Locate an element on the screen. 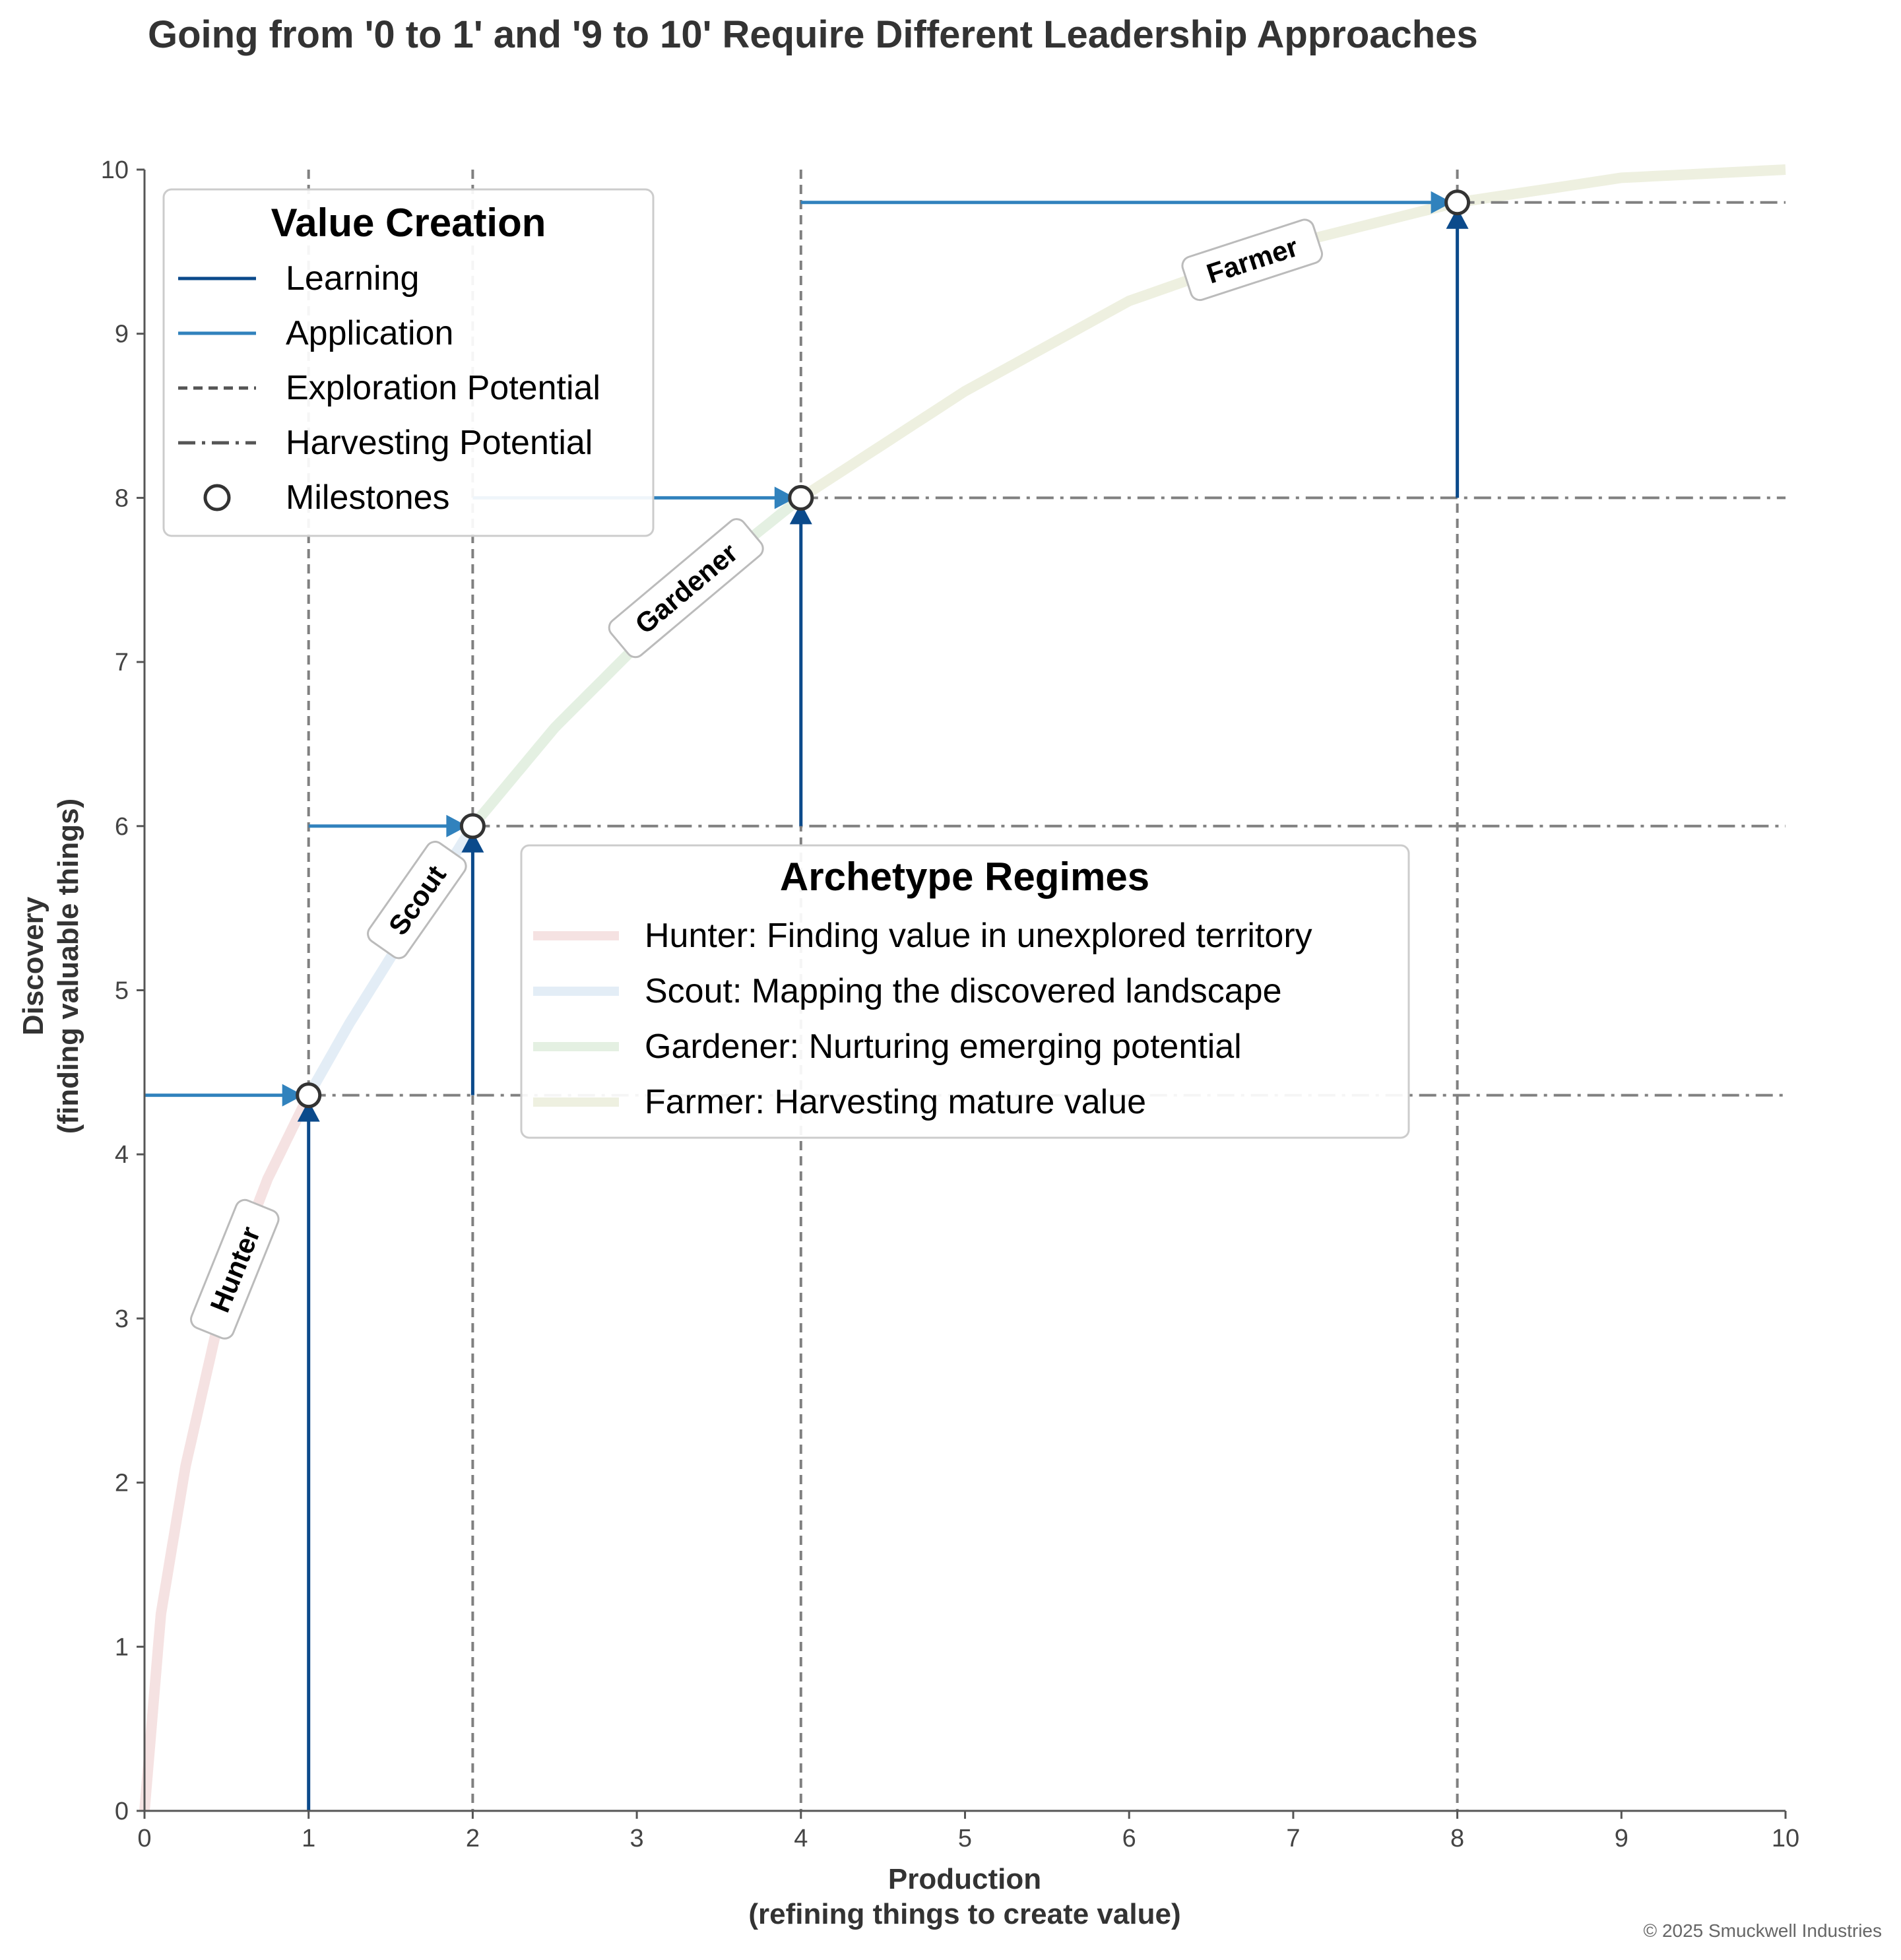 Image resolution: width=1901 pixels, height=1960 pixels. x-tick-label-10: 10 is located at coordinates (1785, 1838).